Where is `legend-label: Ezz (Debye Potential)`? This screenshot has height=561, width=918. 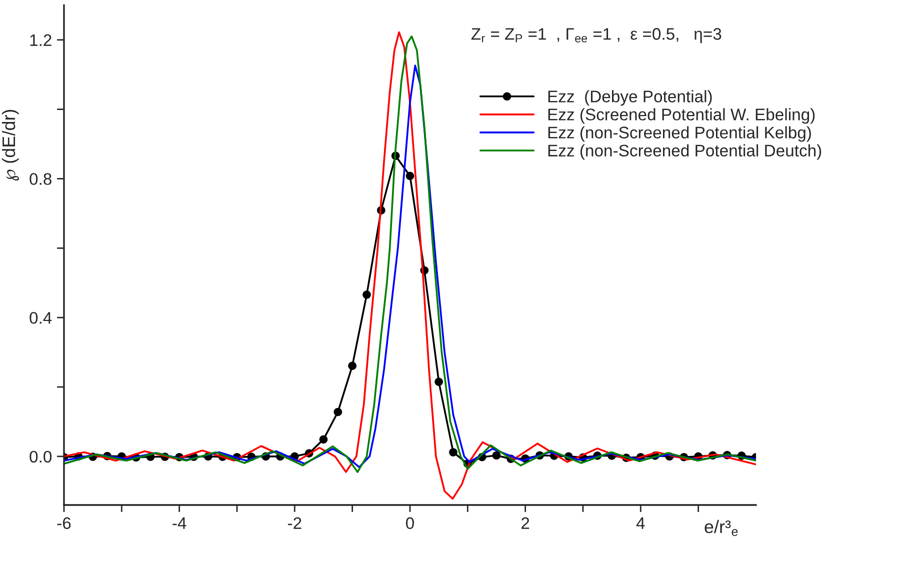 legend-label: Ezz (Debye Potential) is located at coordinates (630, 98).